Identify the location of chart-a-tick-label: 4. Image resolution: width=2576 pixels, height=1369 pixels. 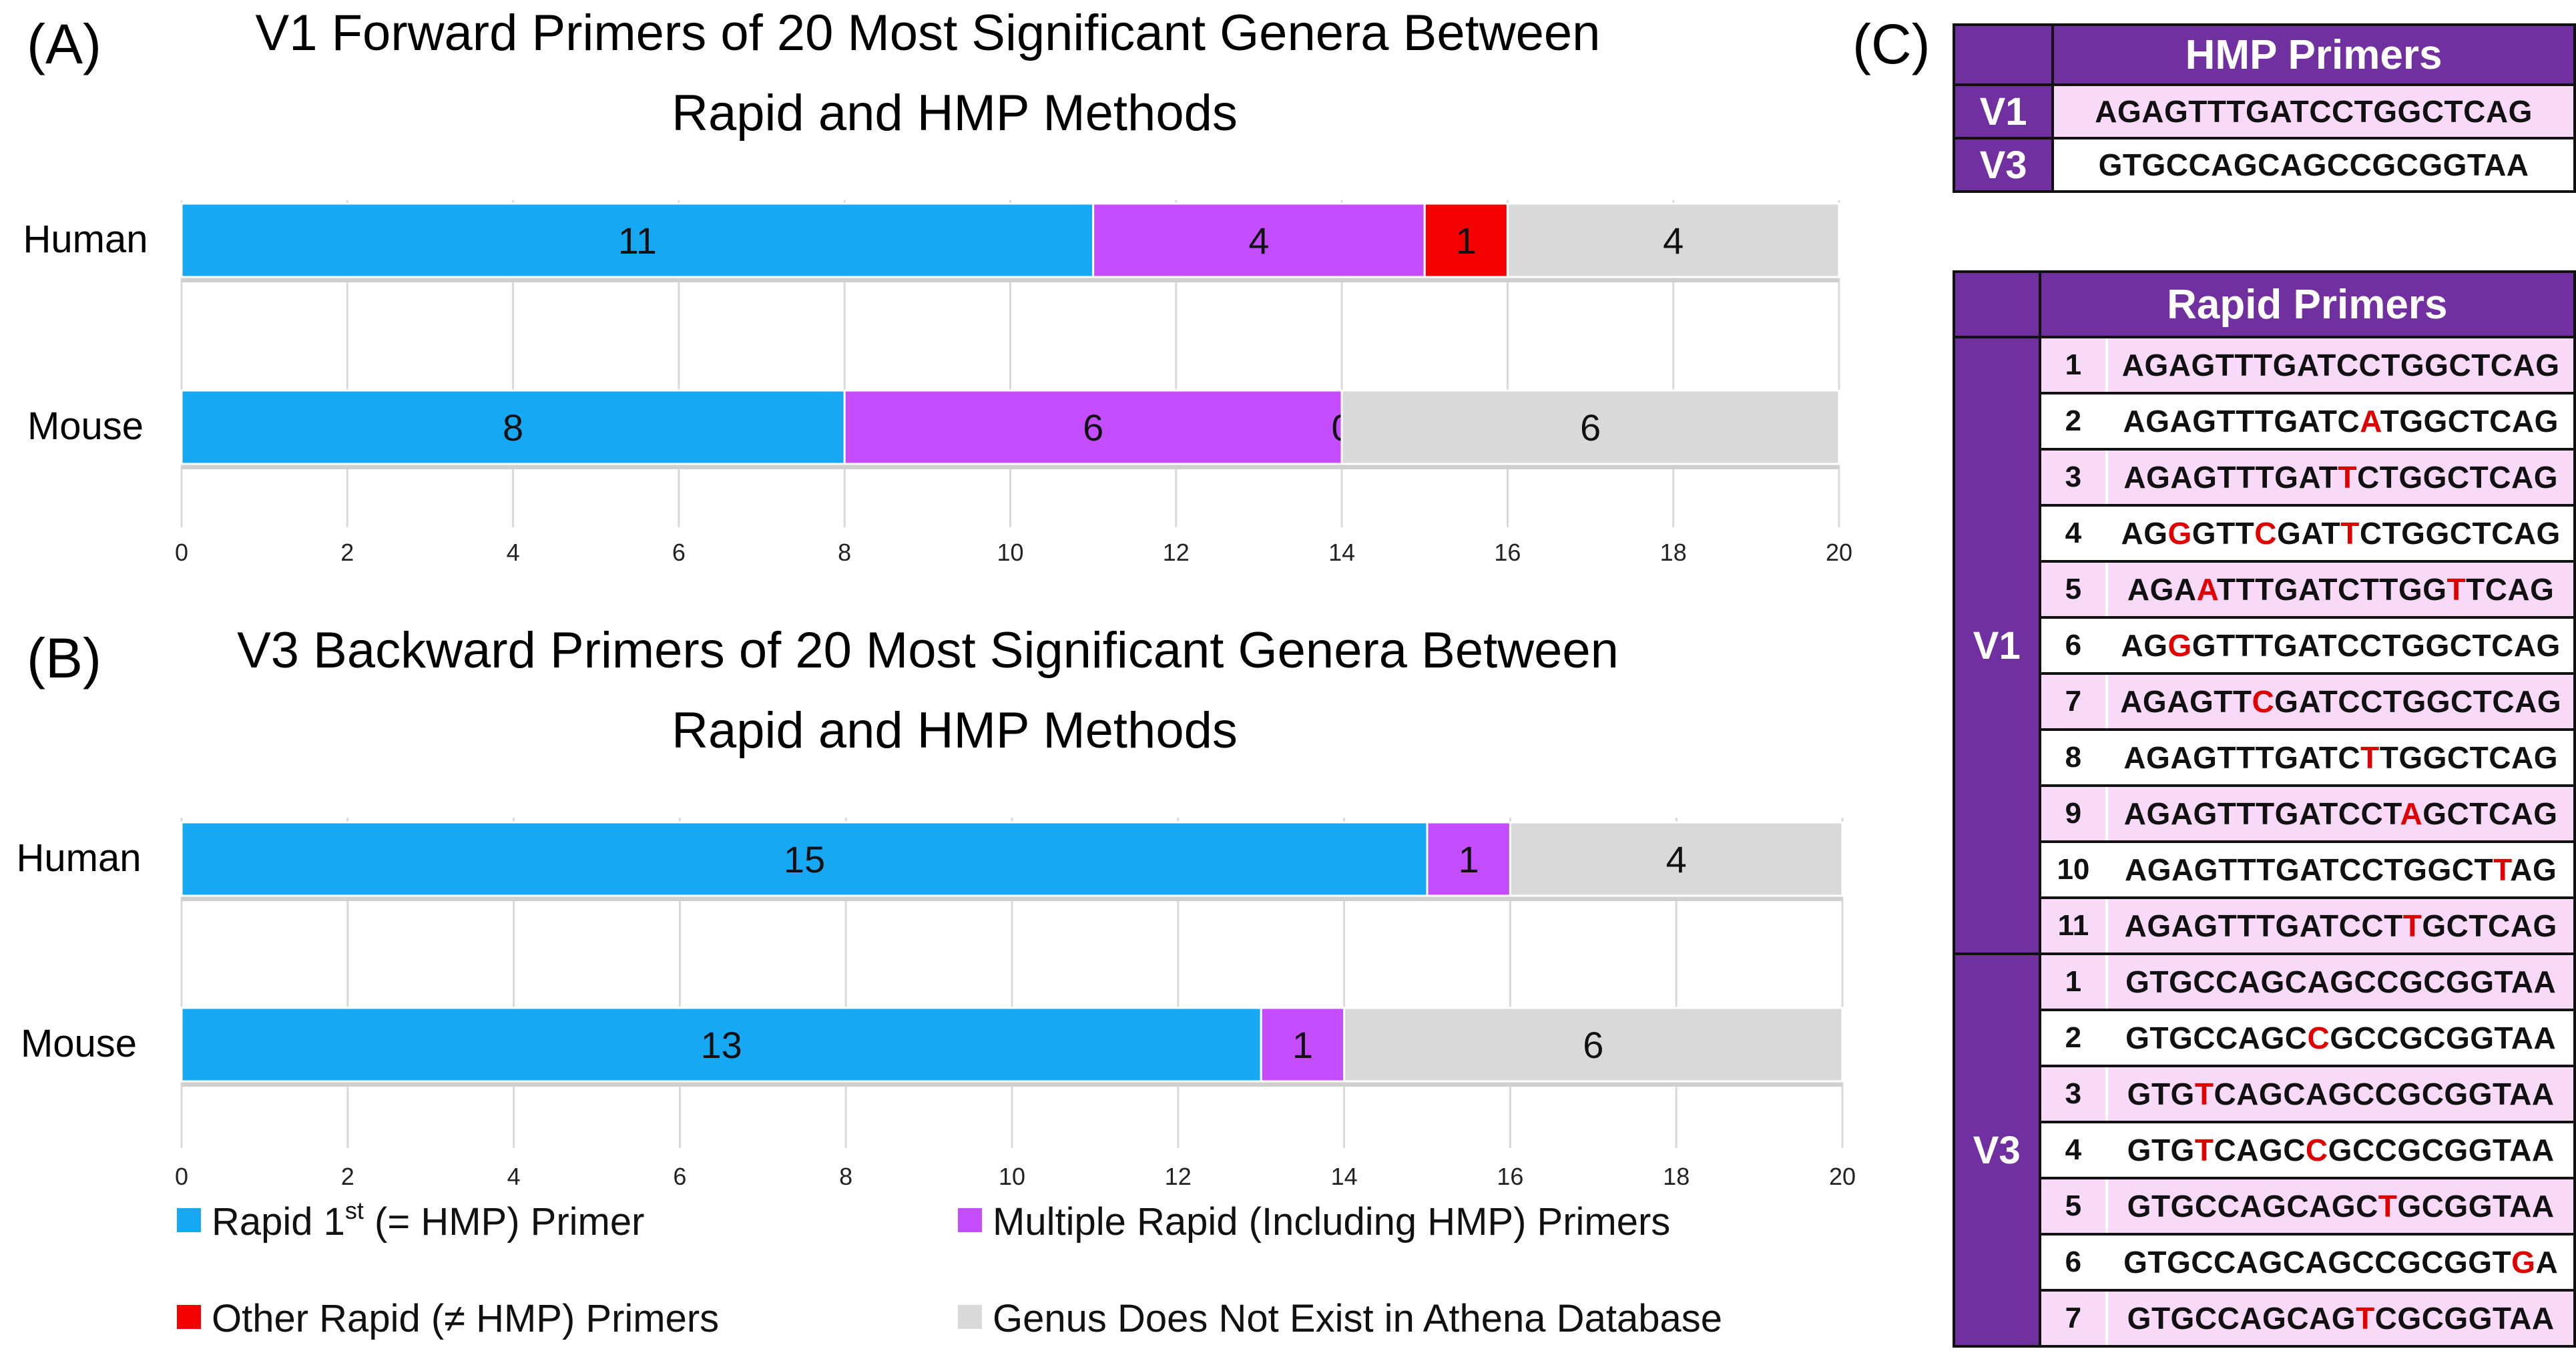
(513, 552).